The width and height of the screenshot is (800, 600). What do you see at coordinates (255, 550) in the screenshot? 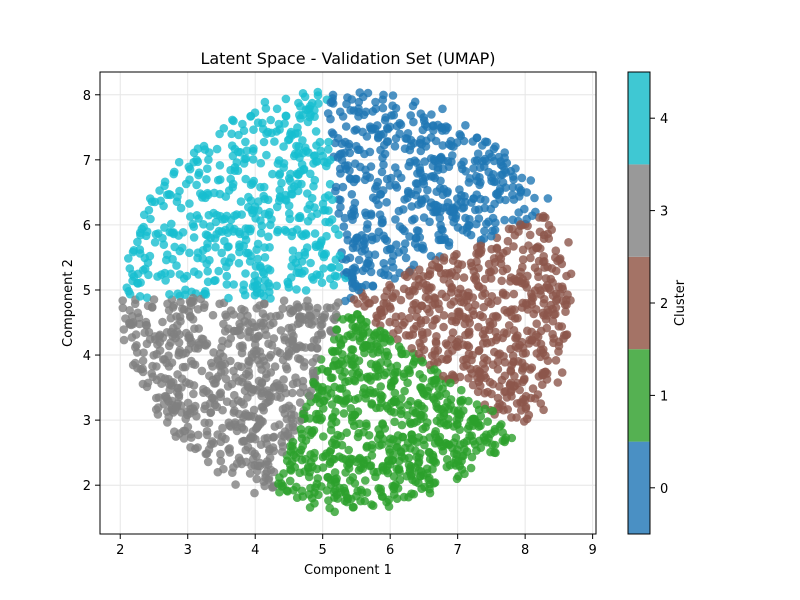
I see `x-tick-label: 4` at bounding box center [255, 550].